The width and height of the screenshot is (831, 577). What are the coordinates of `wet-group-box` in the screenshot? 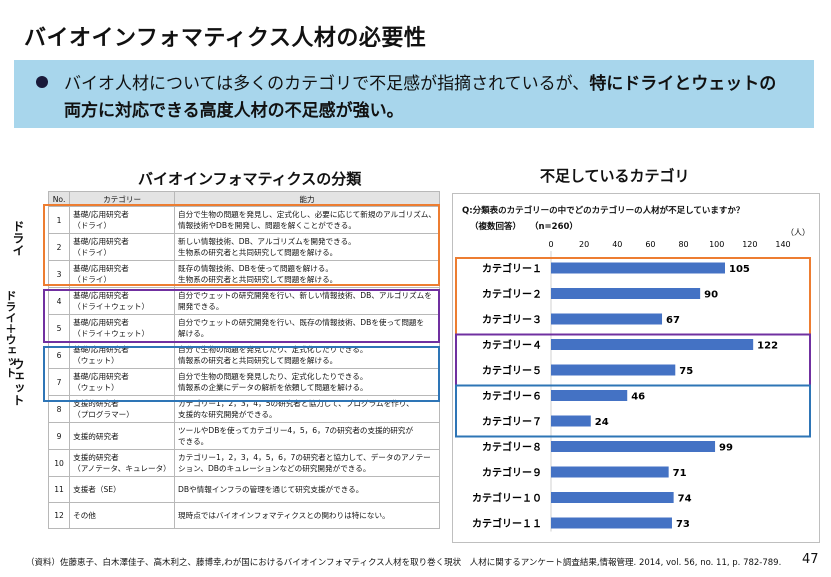 It's located at (241, 374).